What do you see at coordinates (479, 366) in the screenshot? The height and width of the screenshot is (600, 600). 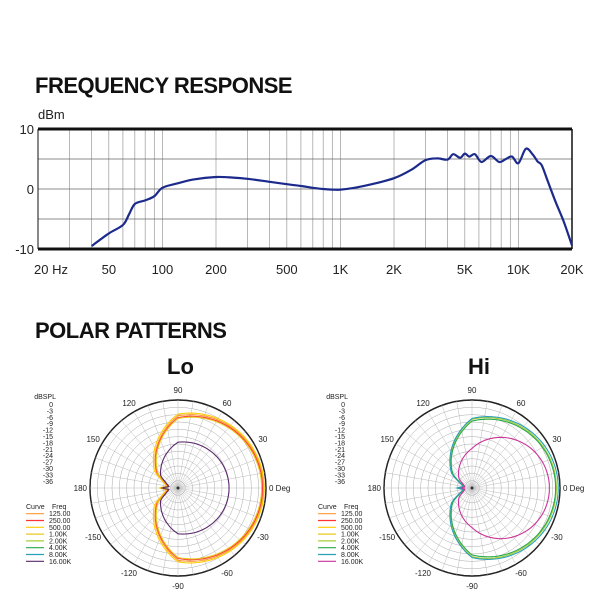 I see `hi-polar-title: Hi` at bounding box center [479, 366].